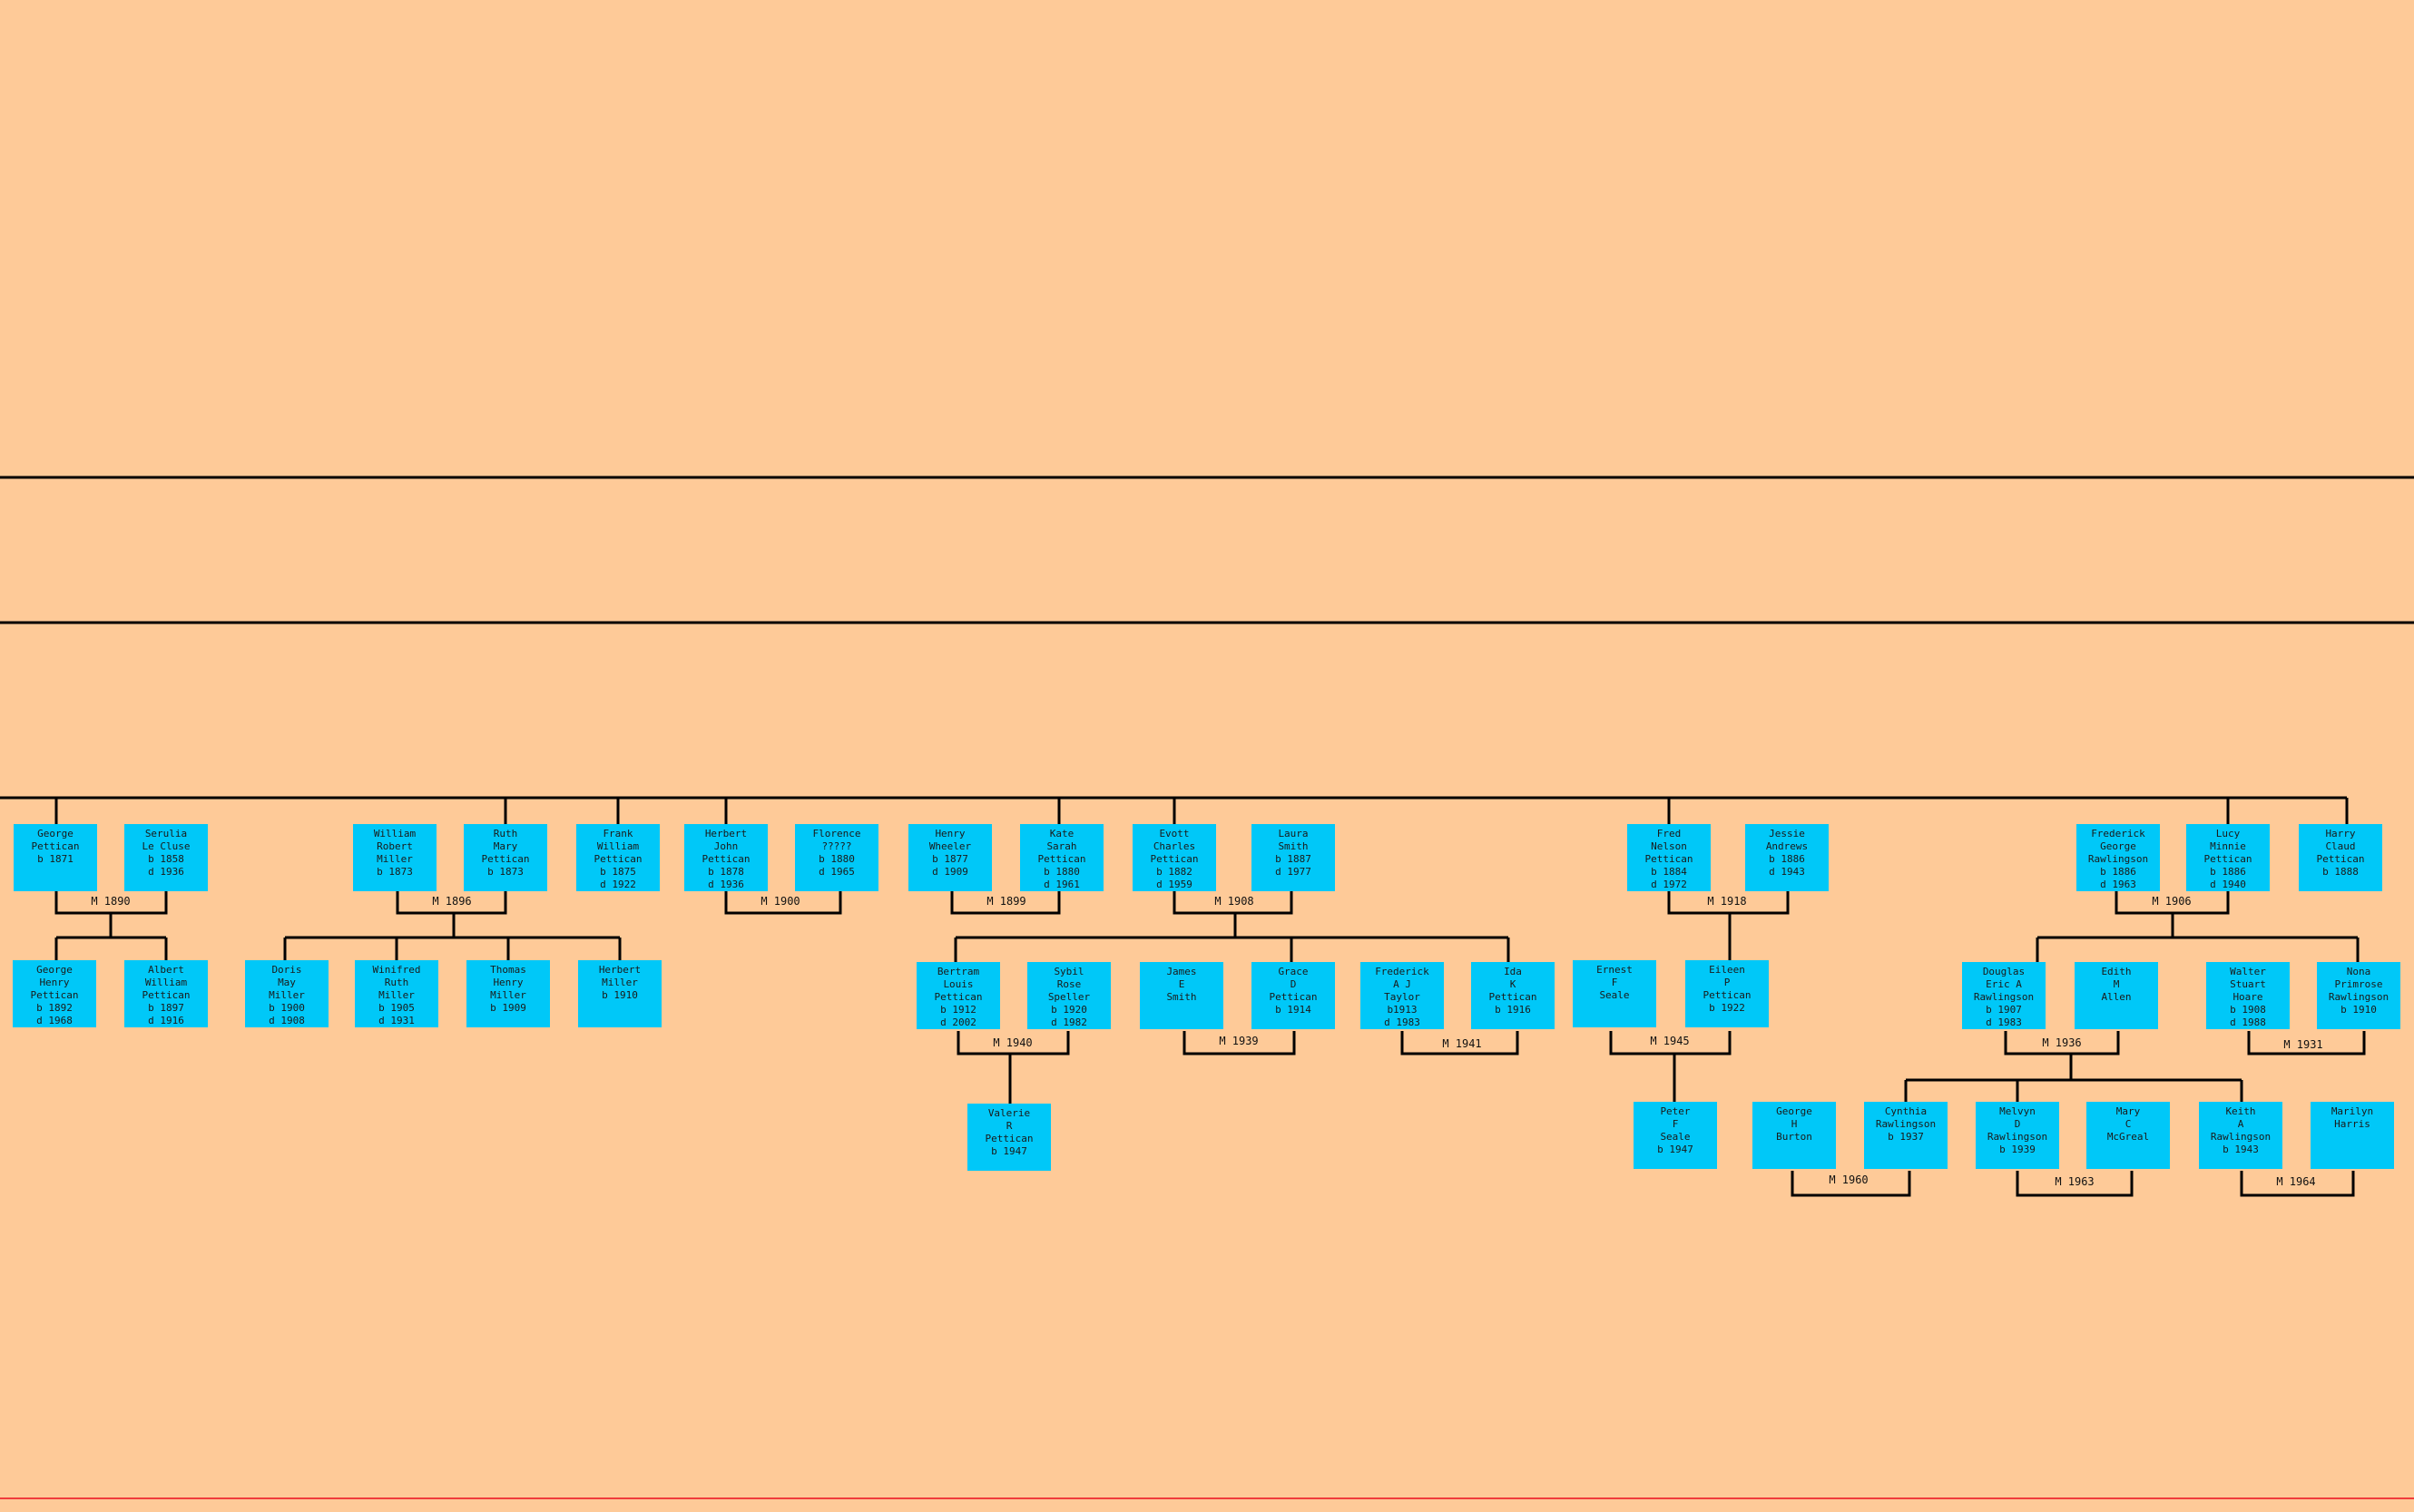 The width and height of the screenshot is (2414, 1512). What do you see at coordinates (1462, 1043) in the screenshot?
I see `marriage-label-1941: M 1941` at bounding box center [1462, 1043].